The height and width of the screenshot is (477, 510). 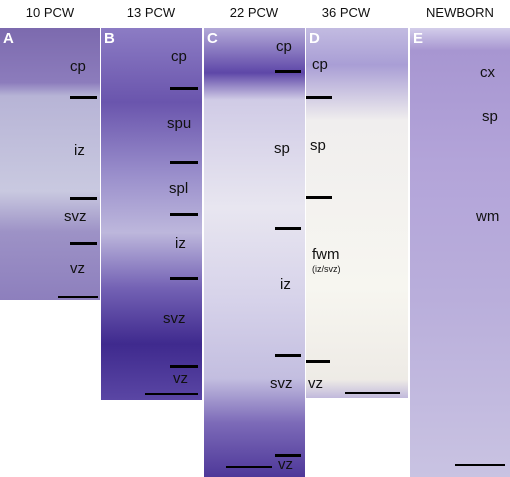 I want to click on panel-letter: A, so click(x=8, y=38).